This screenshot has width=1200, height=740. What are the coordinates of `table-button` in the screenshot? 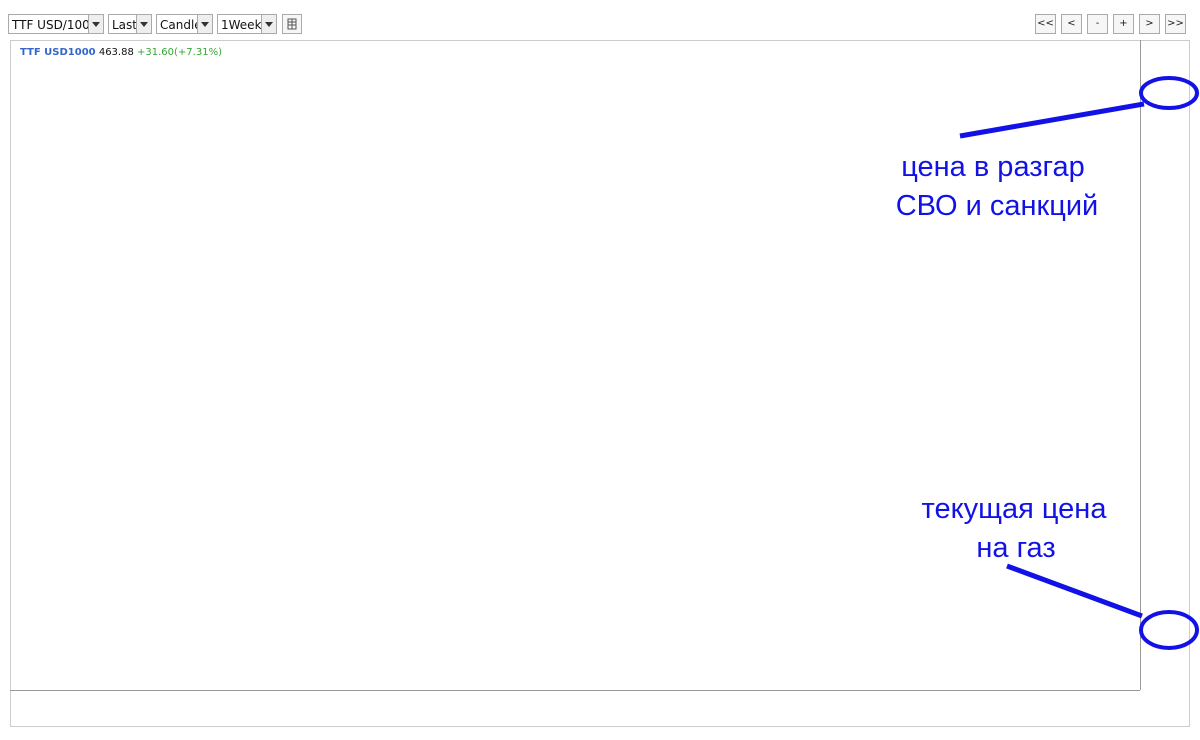 It's located at (292, 24).